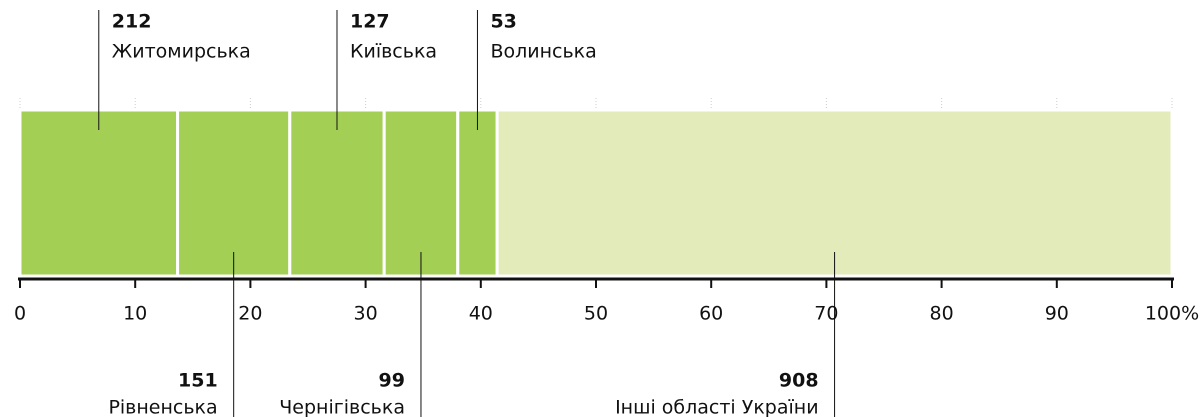 This screenshot has width=1203, height=417. Describe the element at coordinates (392, 381) in the screenshot. I see `value-label: 99` at that location.